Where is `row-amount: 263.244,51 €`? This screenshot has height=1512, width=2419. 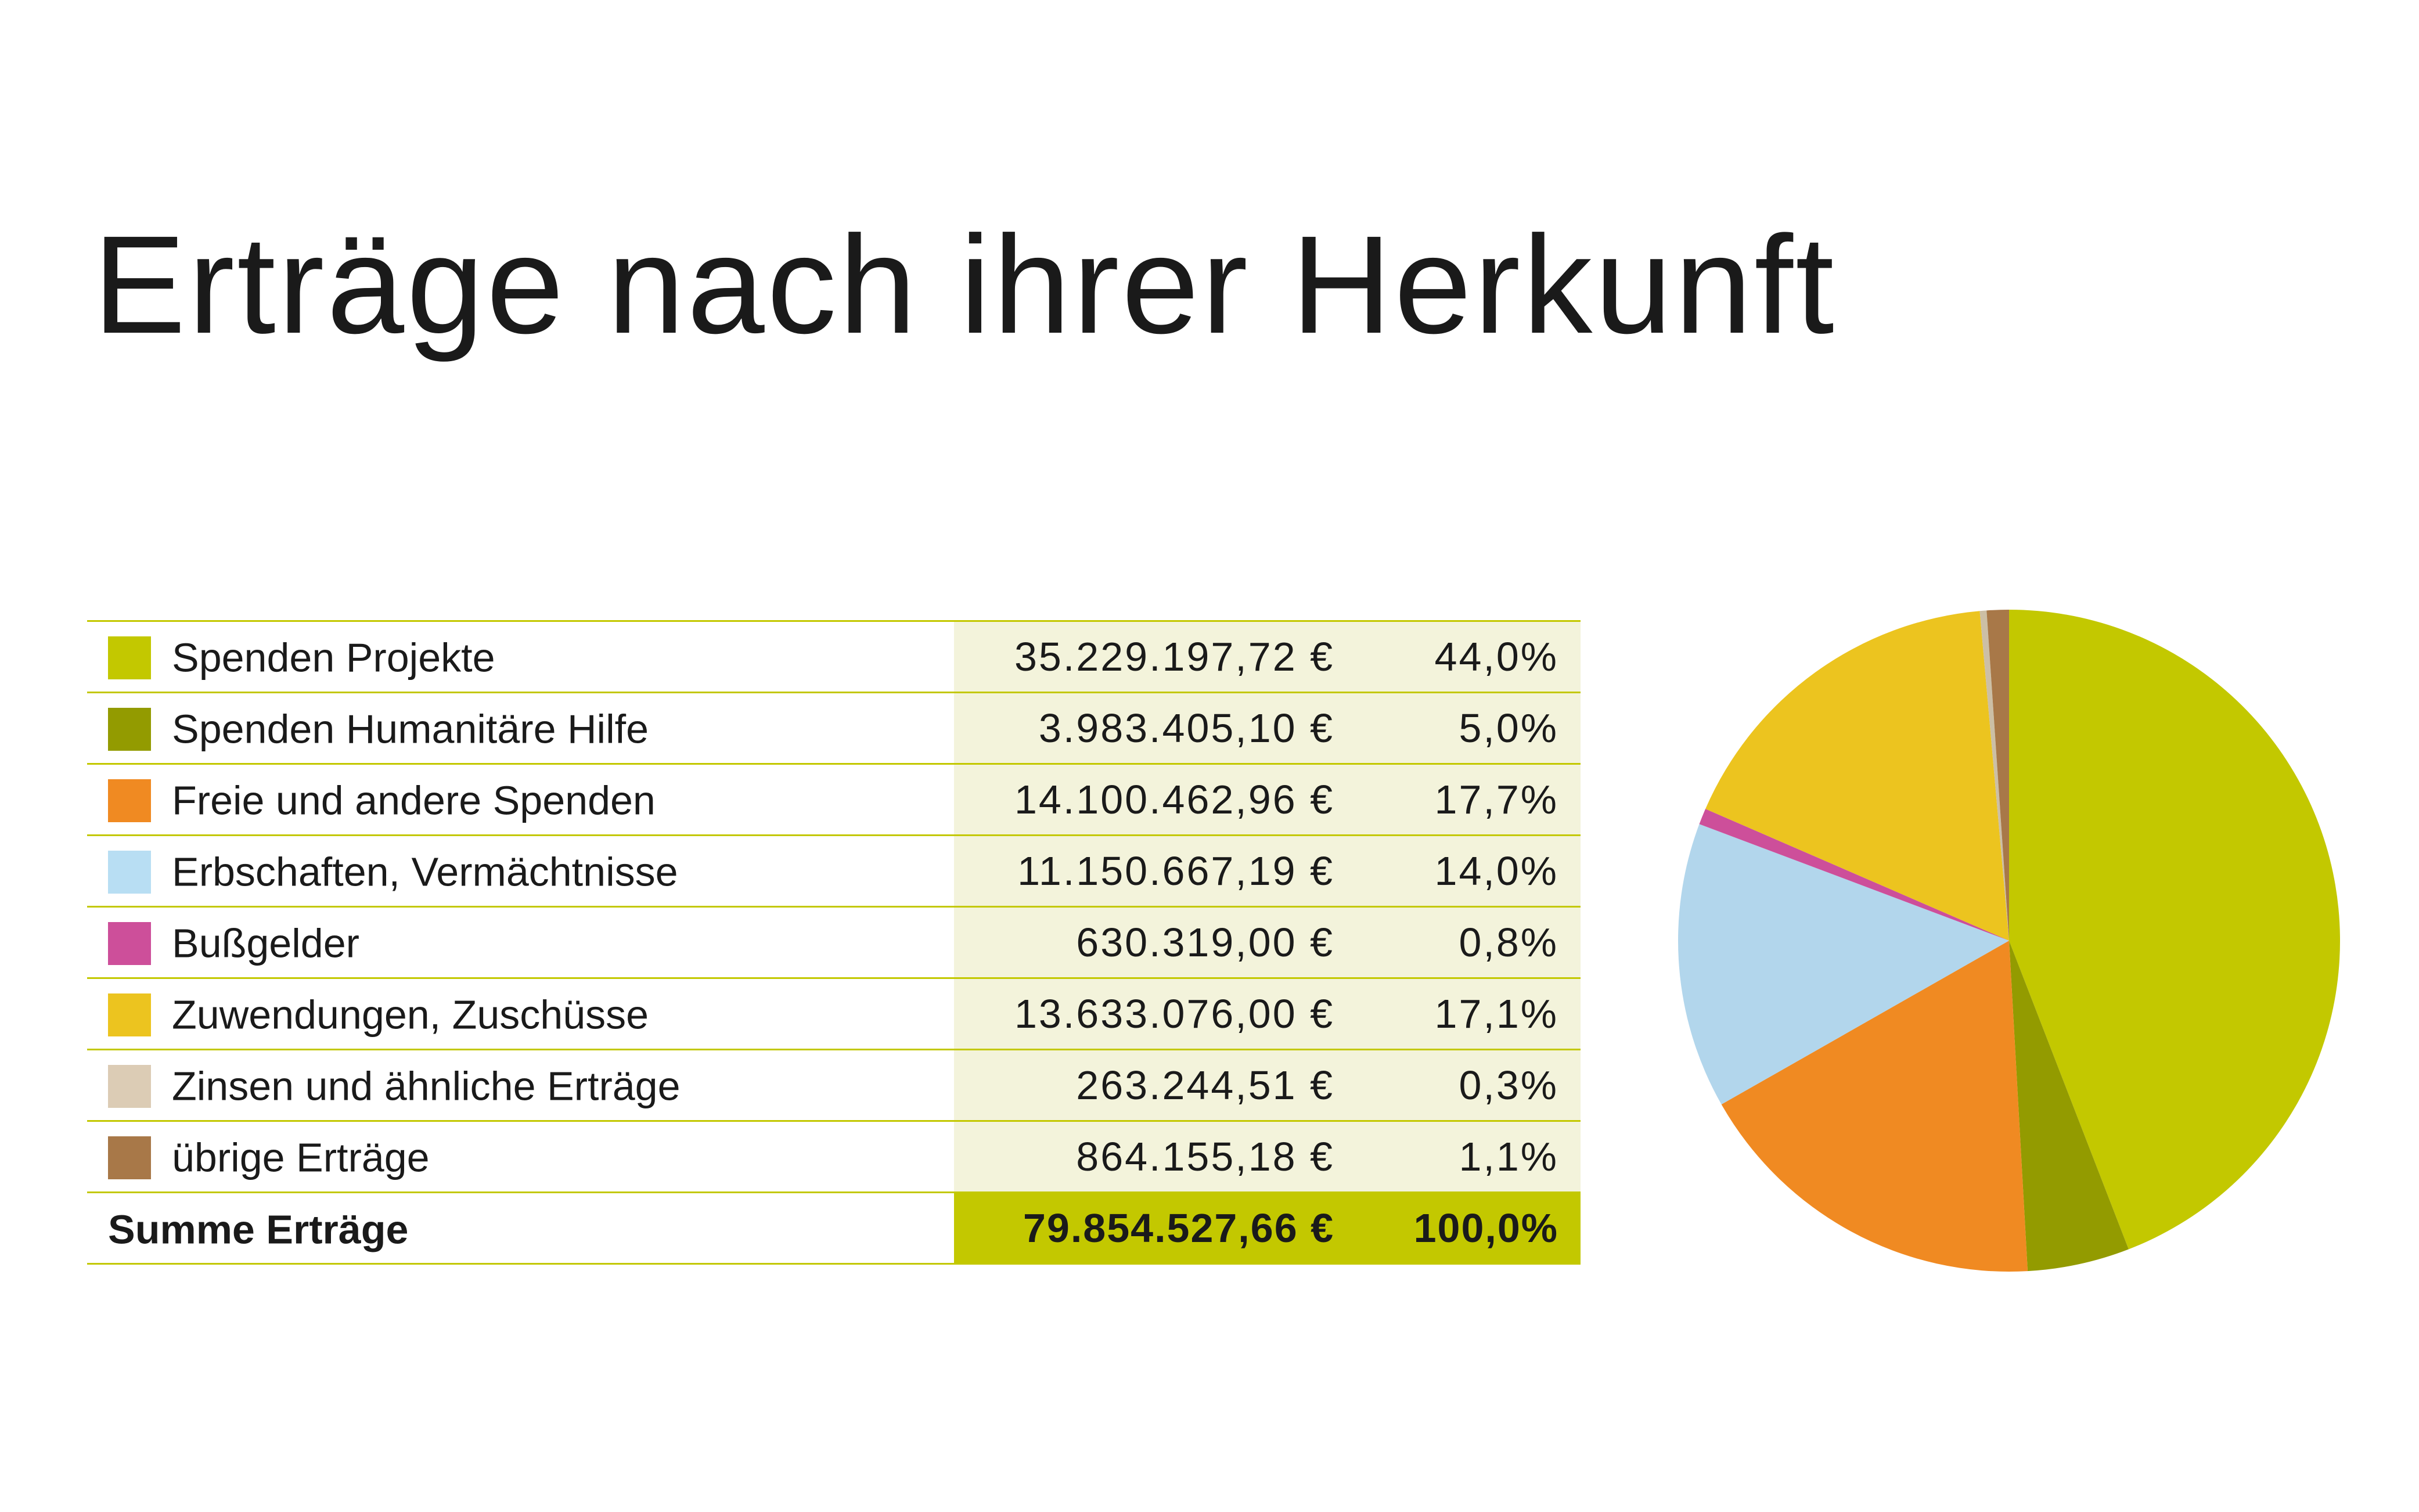 row-amount: 263.244,51 € is located at coordinates (1151, 1085).